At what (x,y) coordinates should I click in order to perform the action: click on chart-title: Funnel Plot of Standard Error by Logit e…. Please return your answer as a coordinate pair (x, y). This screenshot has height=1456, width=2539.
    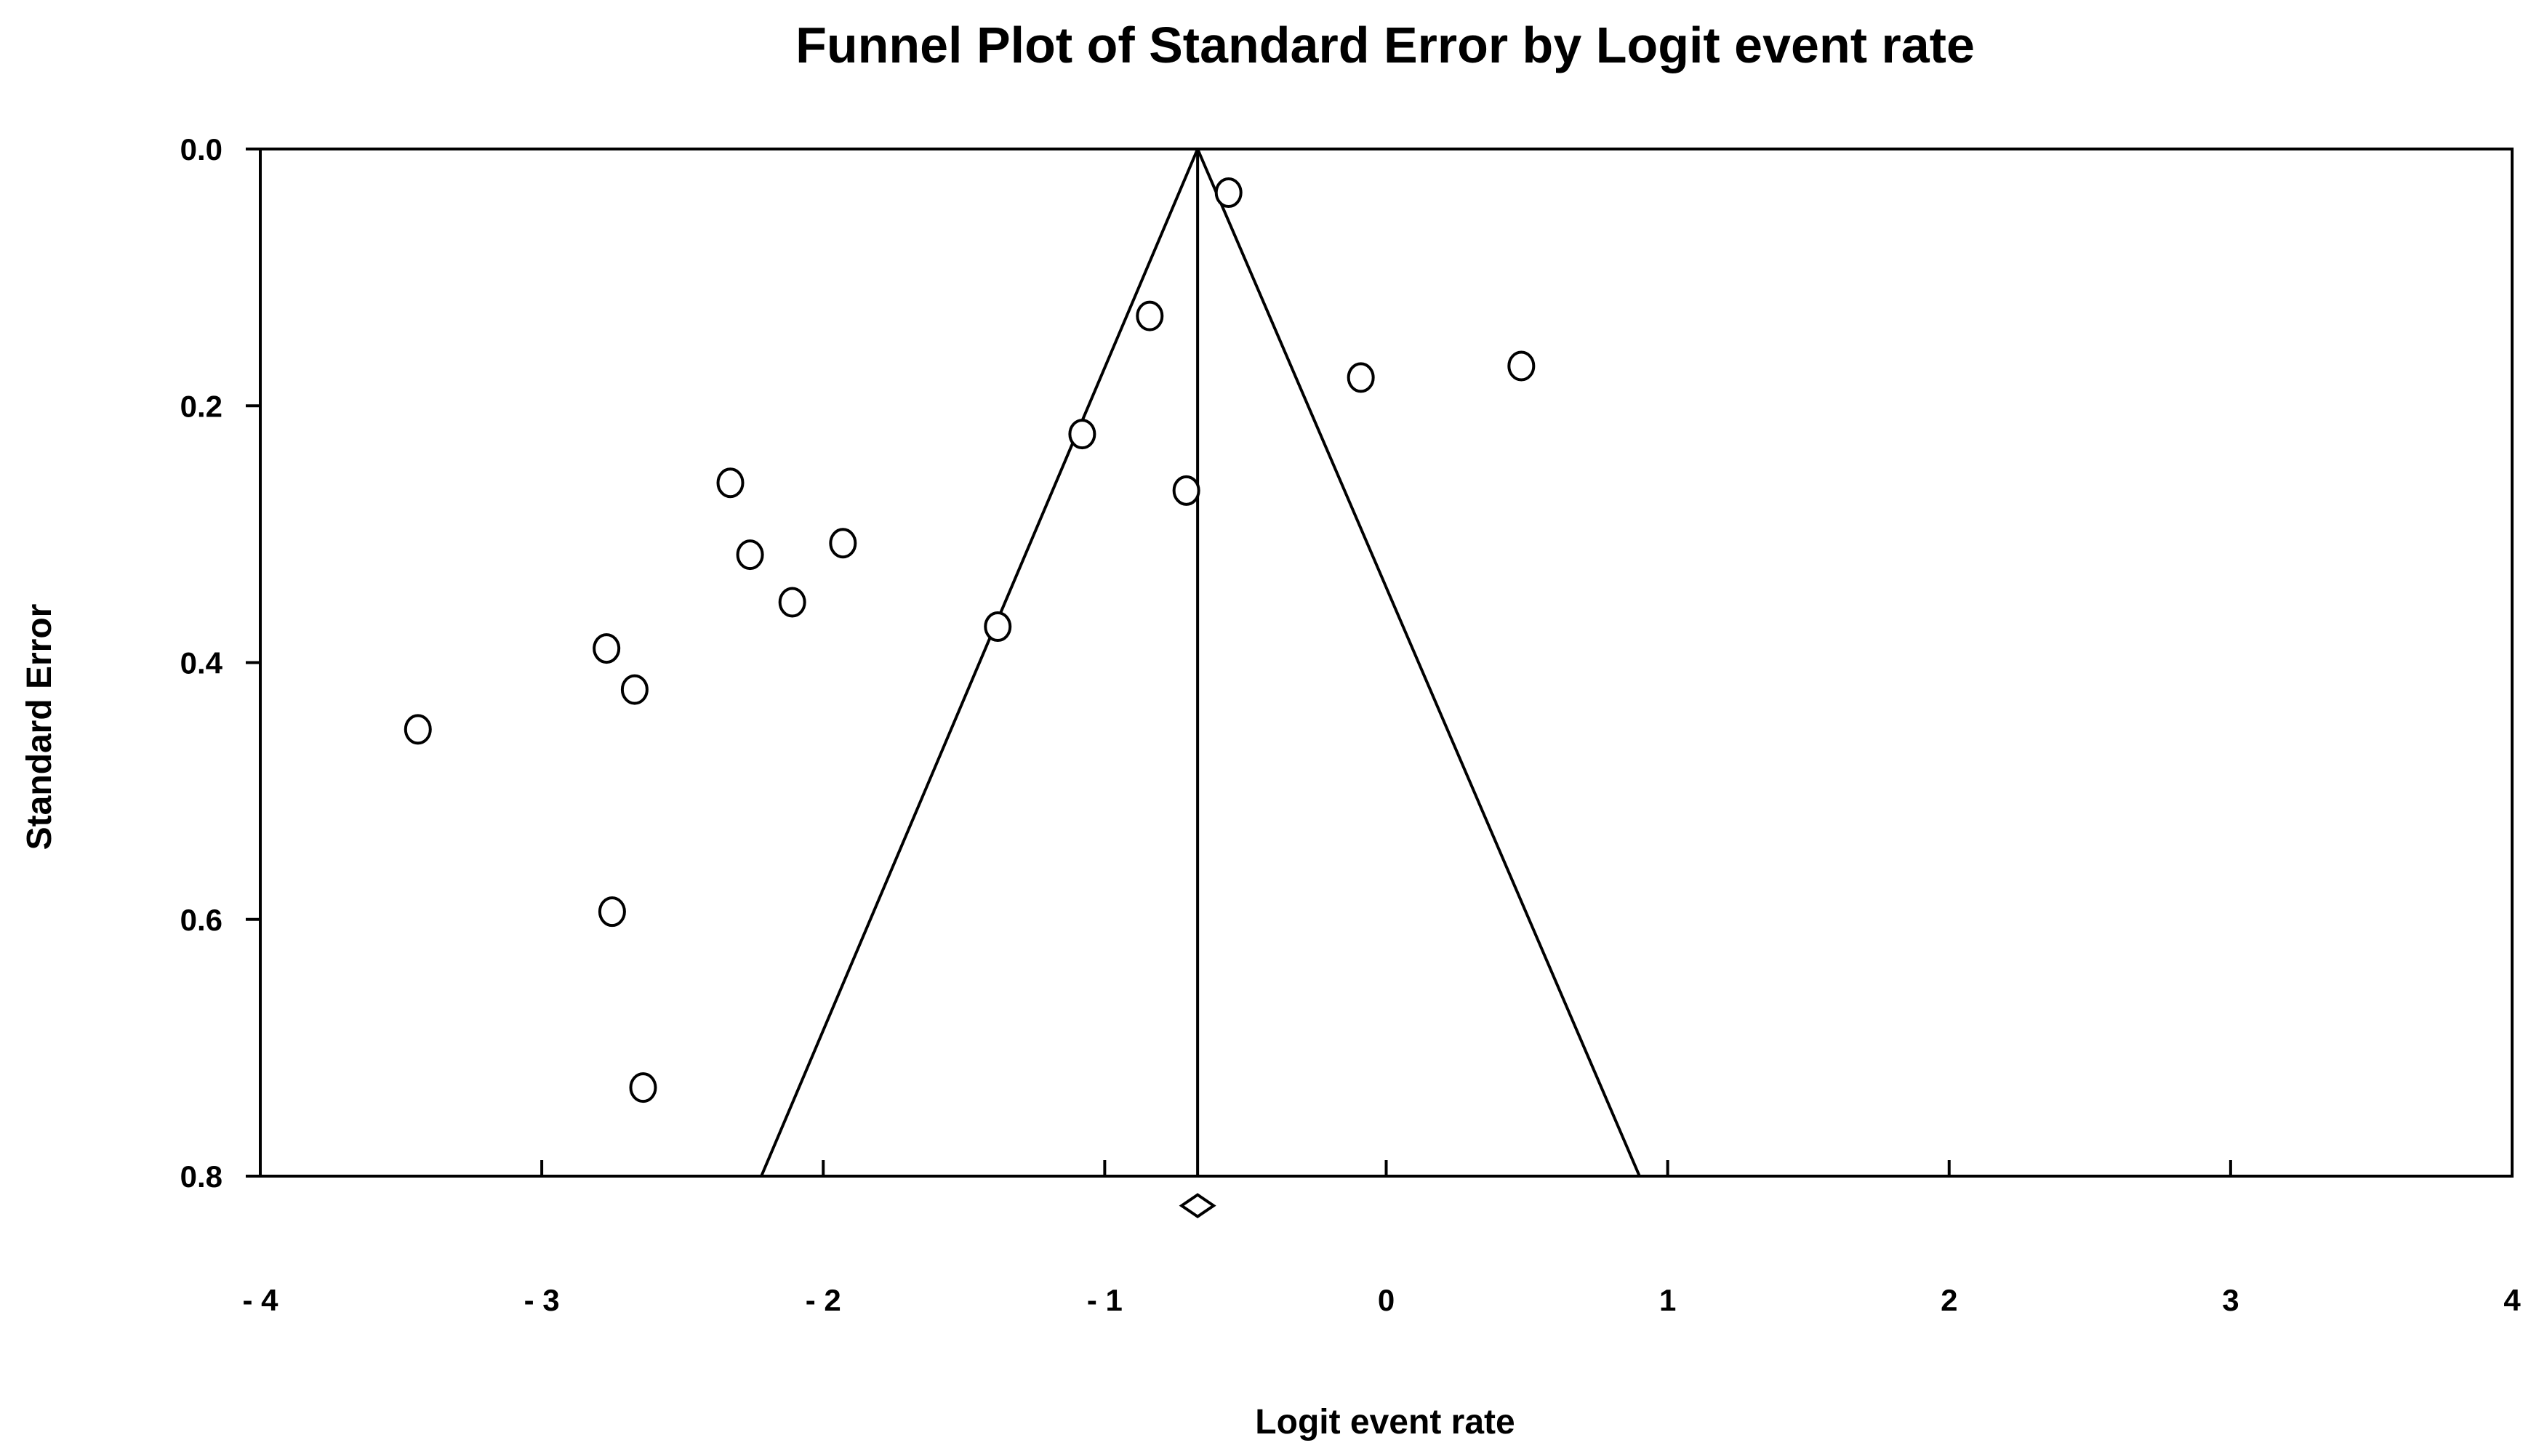
    Looking at the image, I should click on (1385, 45).